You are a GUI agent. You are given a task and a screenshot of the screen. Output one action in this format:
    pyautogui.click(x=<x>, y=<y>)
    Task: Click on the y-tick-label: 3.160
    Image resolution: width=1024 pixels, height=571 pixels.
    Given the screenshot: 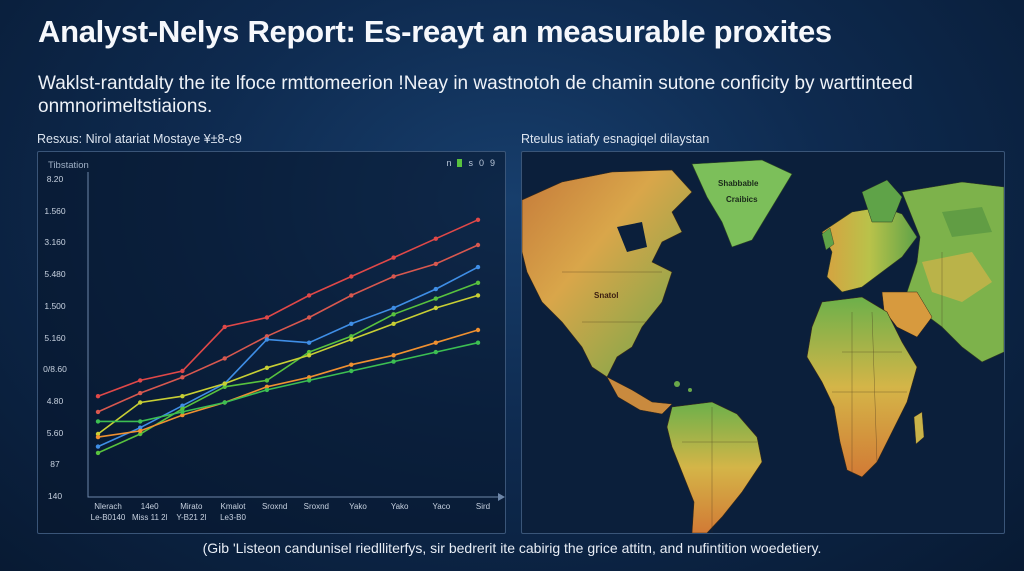 What is the action you would take?
    pyautogui.click(x=55, y=242)
    